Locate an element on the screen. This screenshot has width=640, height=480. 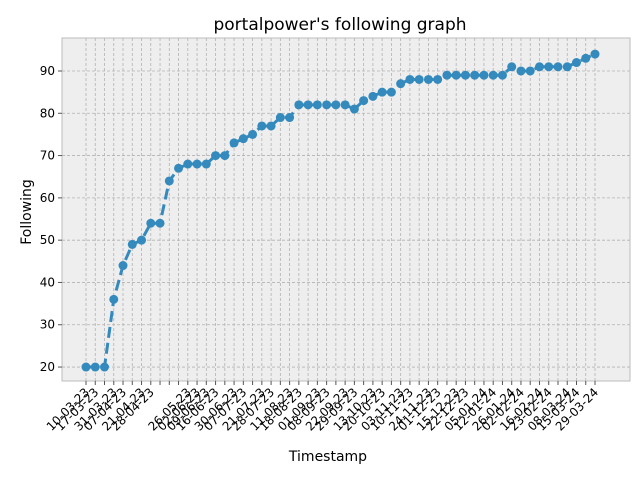
y-tick-label: 30 is located at coordinates (47, 325).